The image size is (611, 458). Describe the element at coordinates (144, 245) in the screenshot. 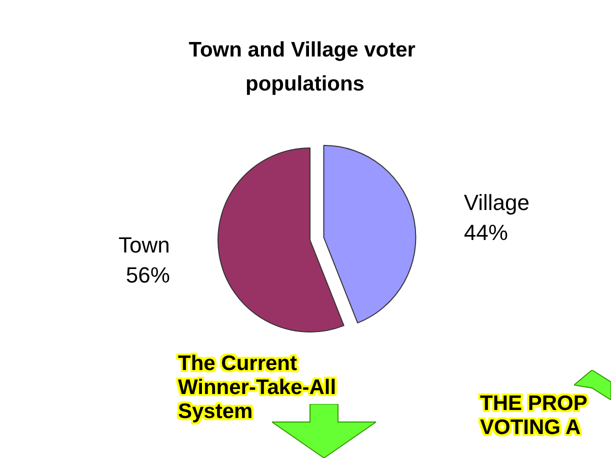

I see `slice-label: Town` at that location.